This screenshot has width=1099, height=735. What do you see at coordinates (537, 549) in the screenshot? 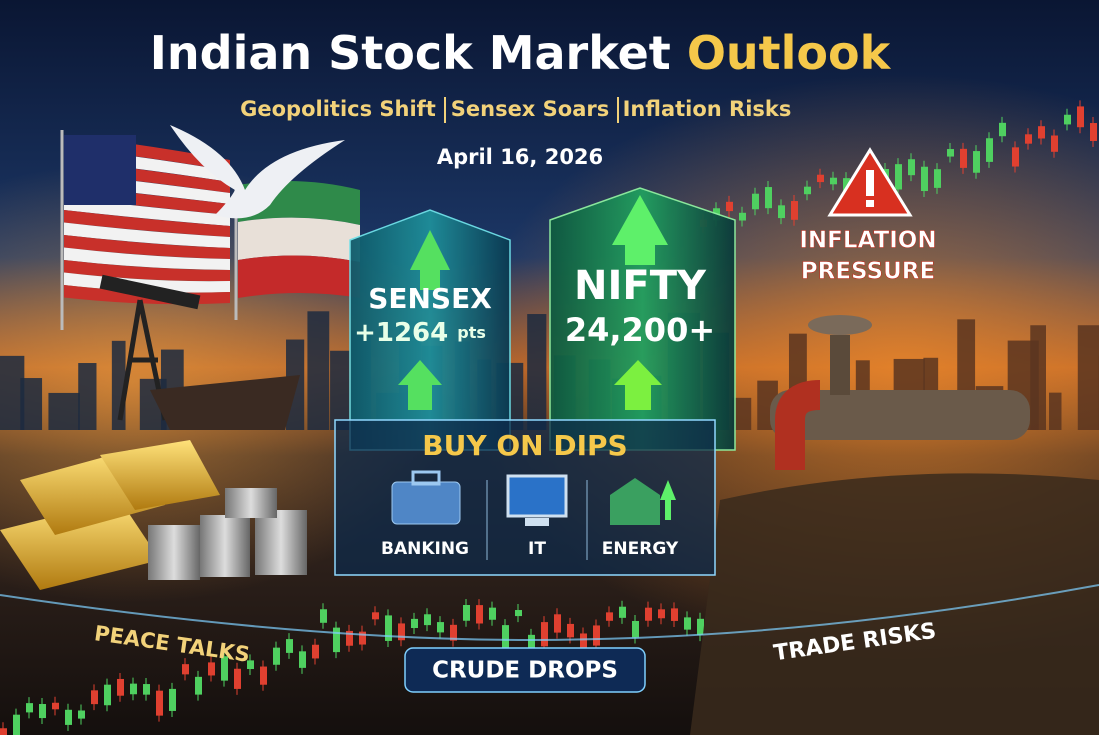
I see `sector-label: IT` at bounding box center [537, 549].